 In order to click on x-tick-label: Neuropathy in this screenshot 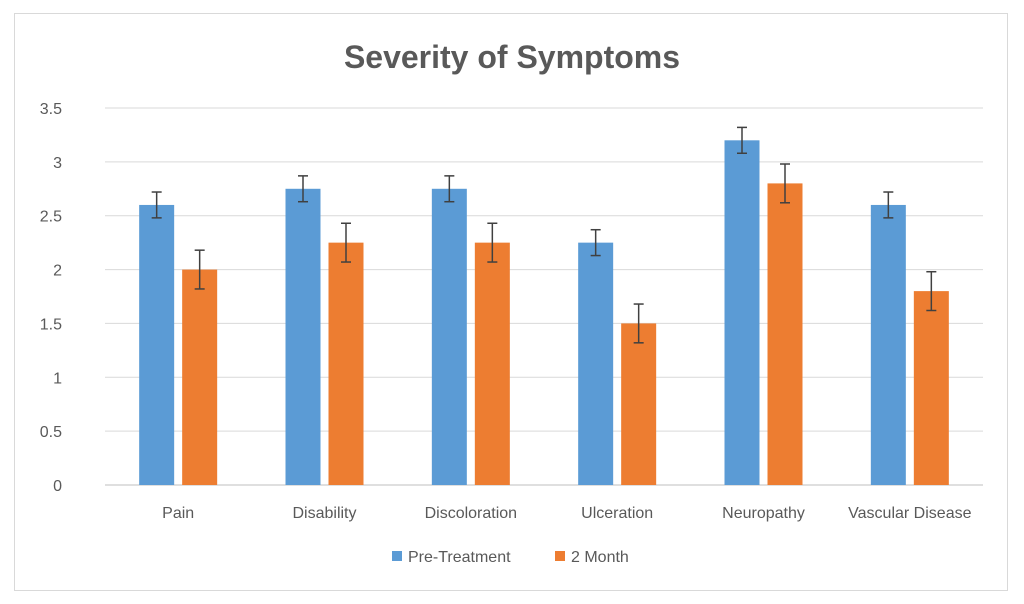, I will do `click(763, 513)`.